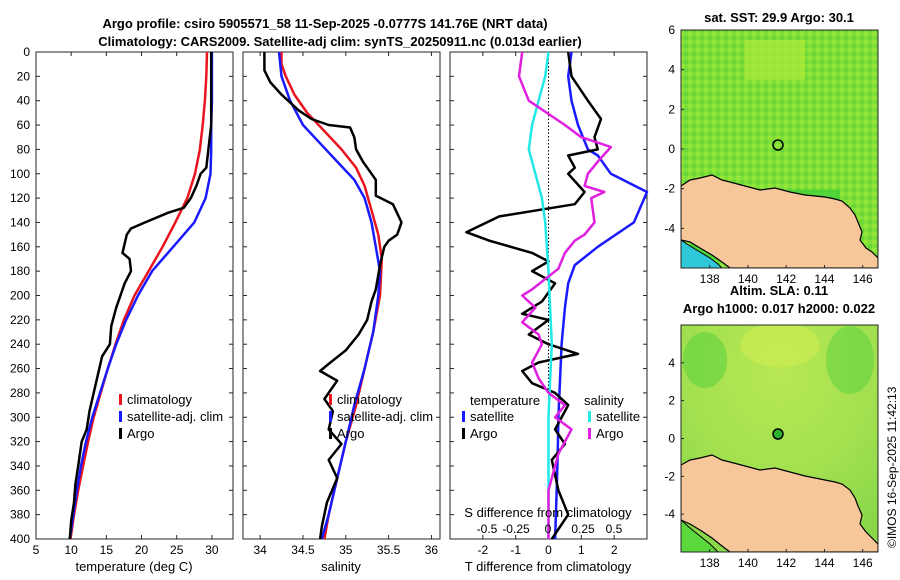 The width and height of the screenshot is (900, 580). I want to click on y-tick-label: 80, so click(24, 149).